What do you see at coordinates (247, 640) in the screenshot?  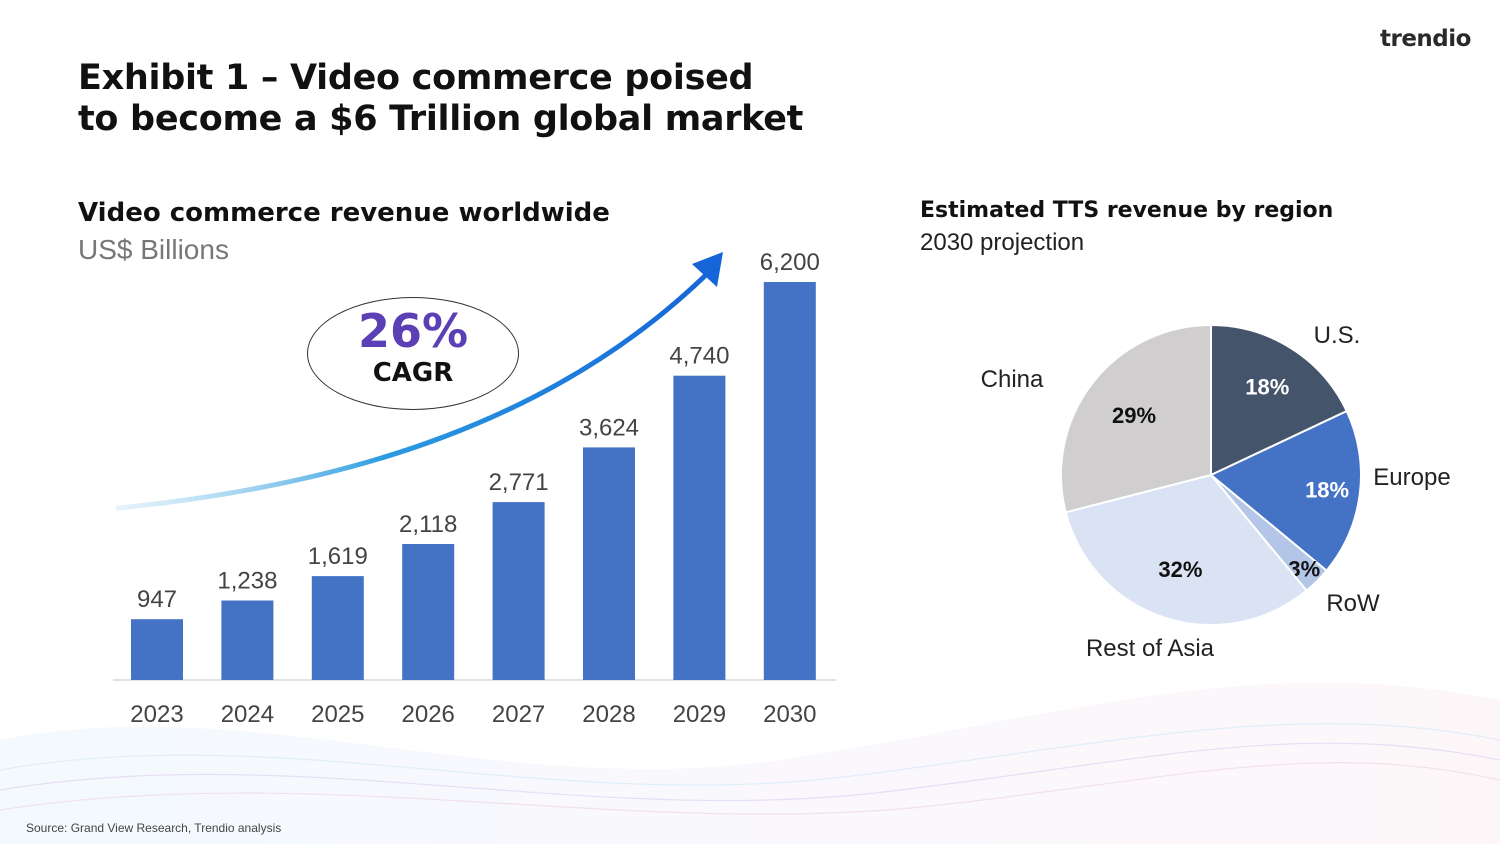 I see `bar-2024` at bounding box center [247, 640].